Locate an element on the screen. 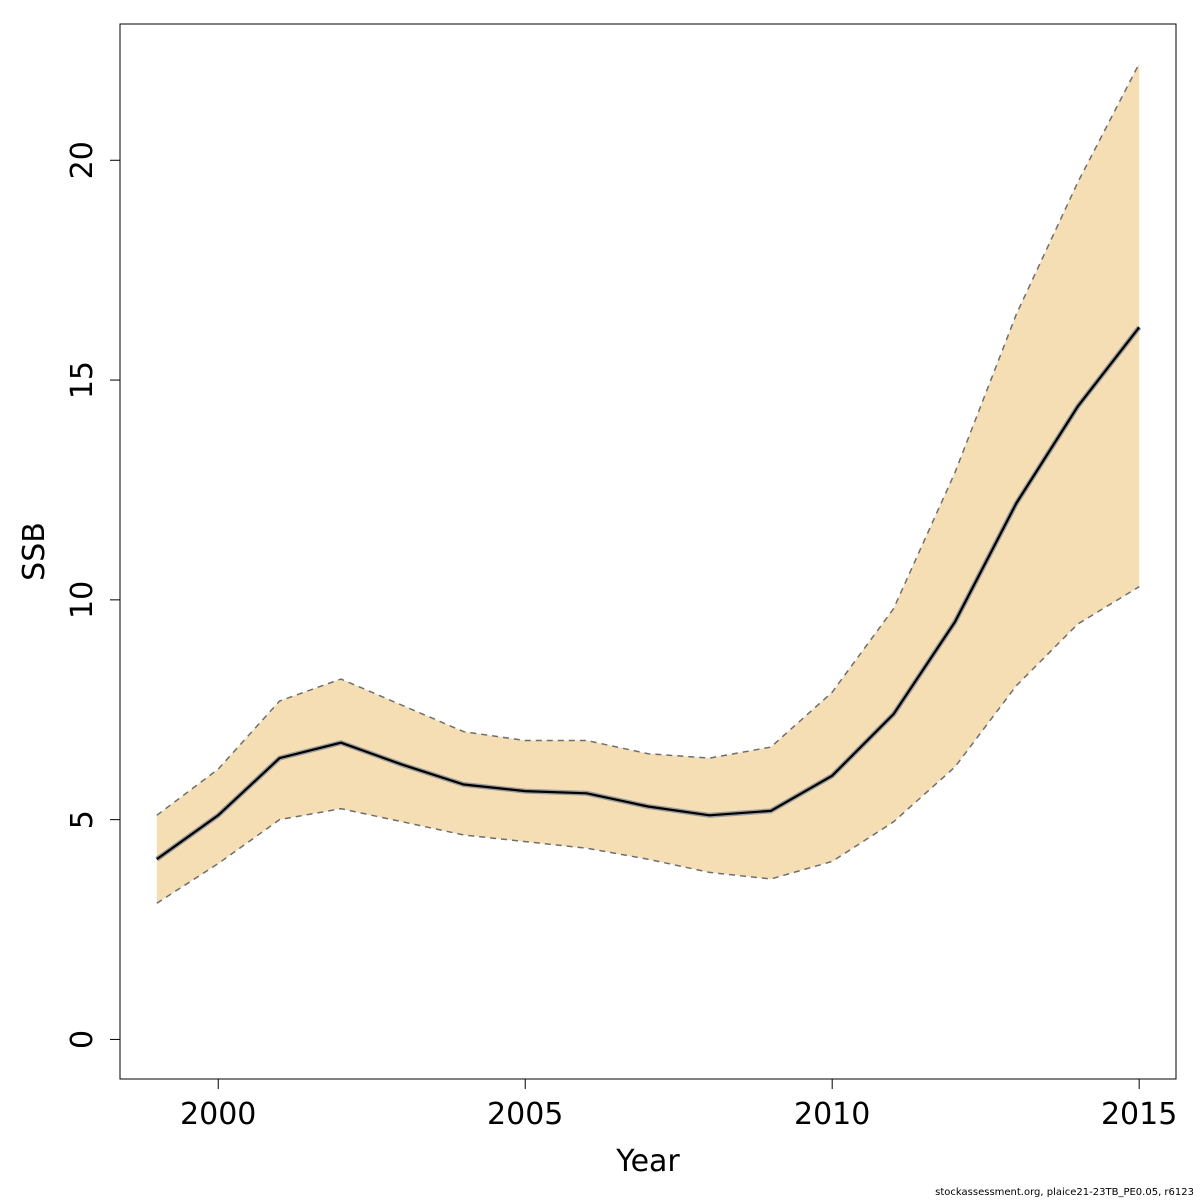 This screenshot has width=1200, height=1200. y-tick-label: 10 is located at coordinates (82, 600).